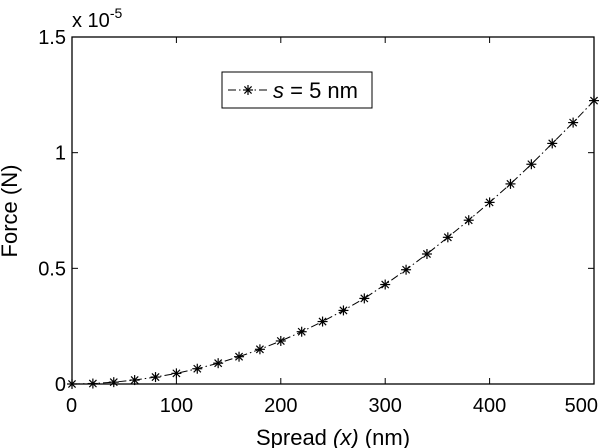 The image size is (613, 448). Describe the element at coordinates (280, 406) in the screenshot. I see `x-tick-label: 200` at that location.